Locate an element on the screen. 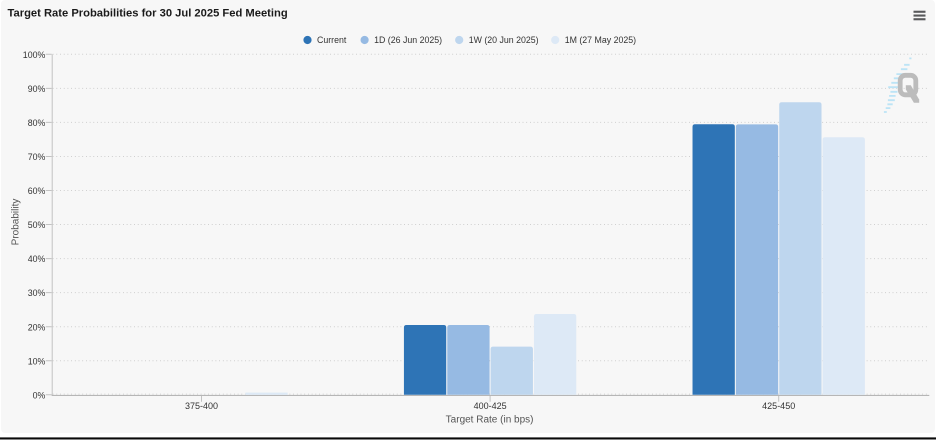 This screenshot has width=936, height=440. svg-text: 10% is located at coordinates (37, 361).